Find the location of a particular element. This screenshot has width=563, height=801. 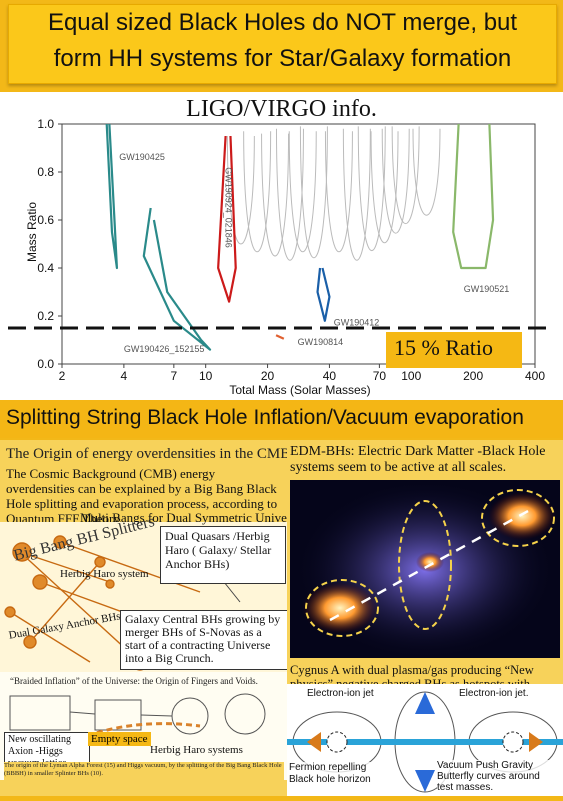

y-axis-label: Mass Ratio is located at coordinates (32, 232).